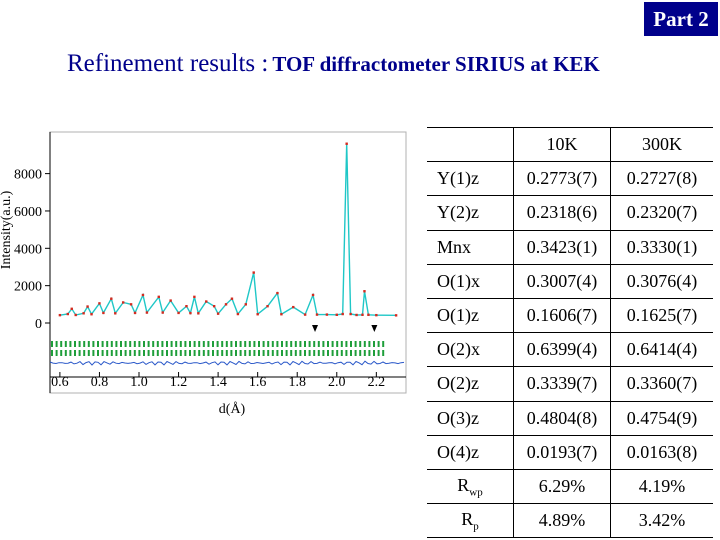 This screenshot has width=720, height=540. I want to click on param-cell: O(2)z, so click(458, 383).